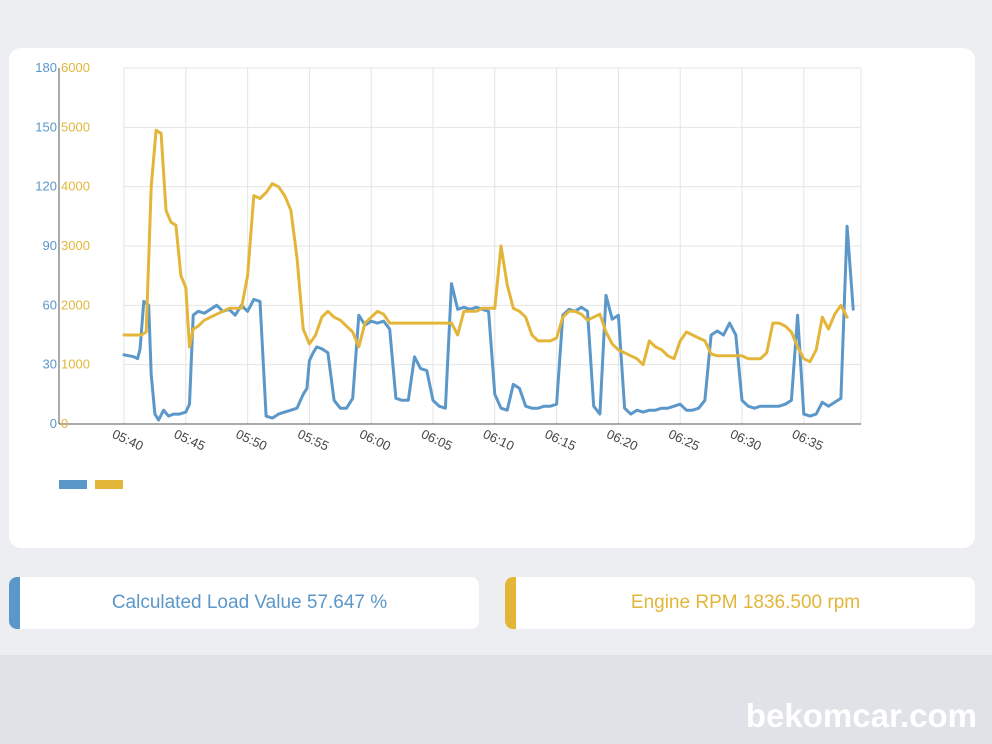  What do you see at coordinates (75, 245) in the screenshot?
I see `y-right-tick-label: 3000` at bounding box center [75, 245].